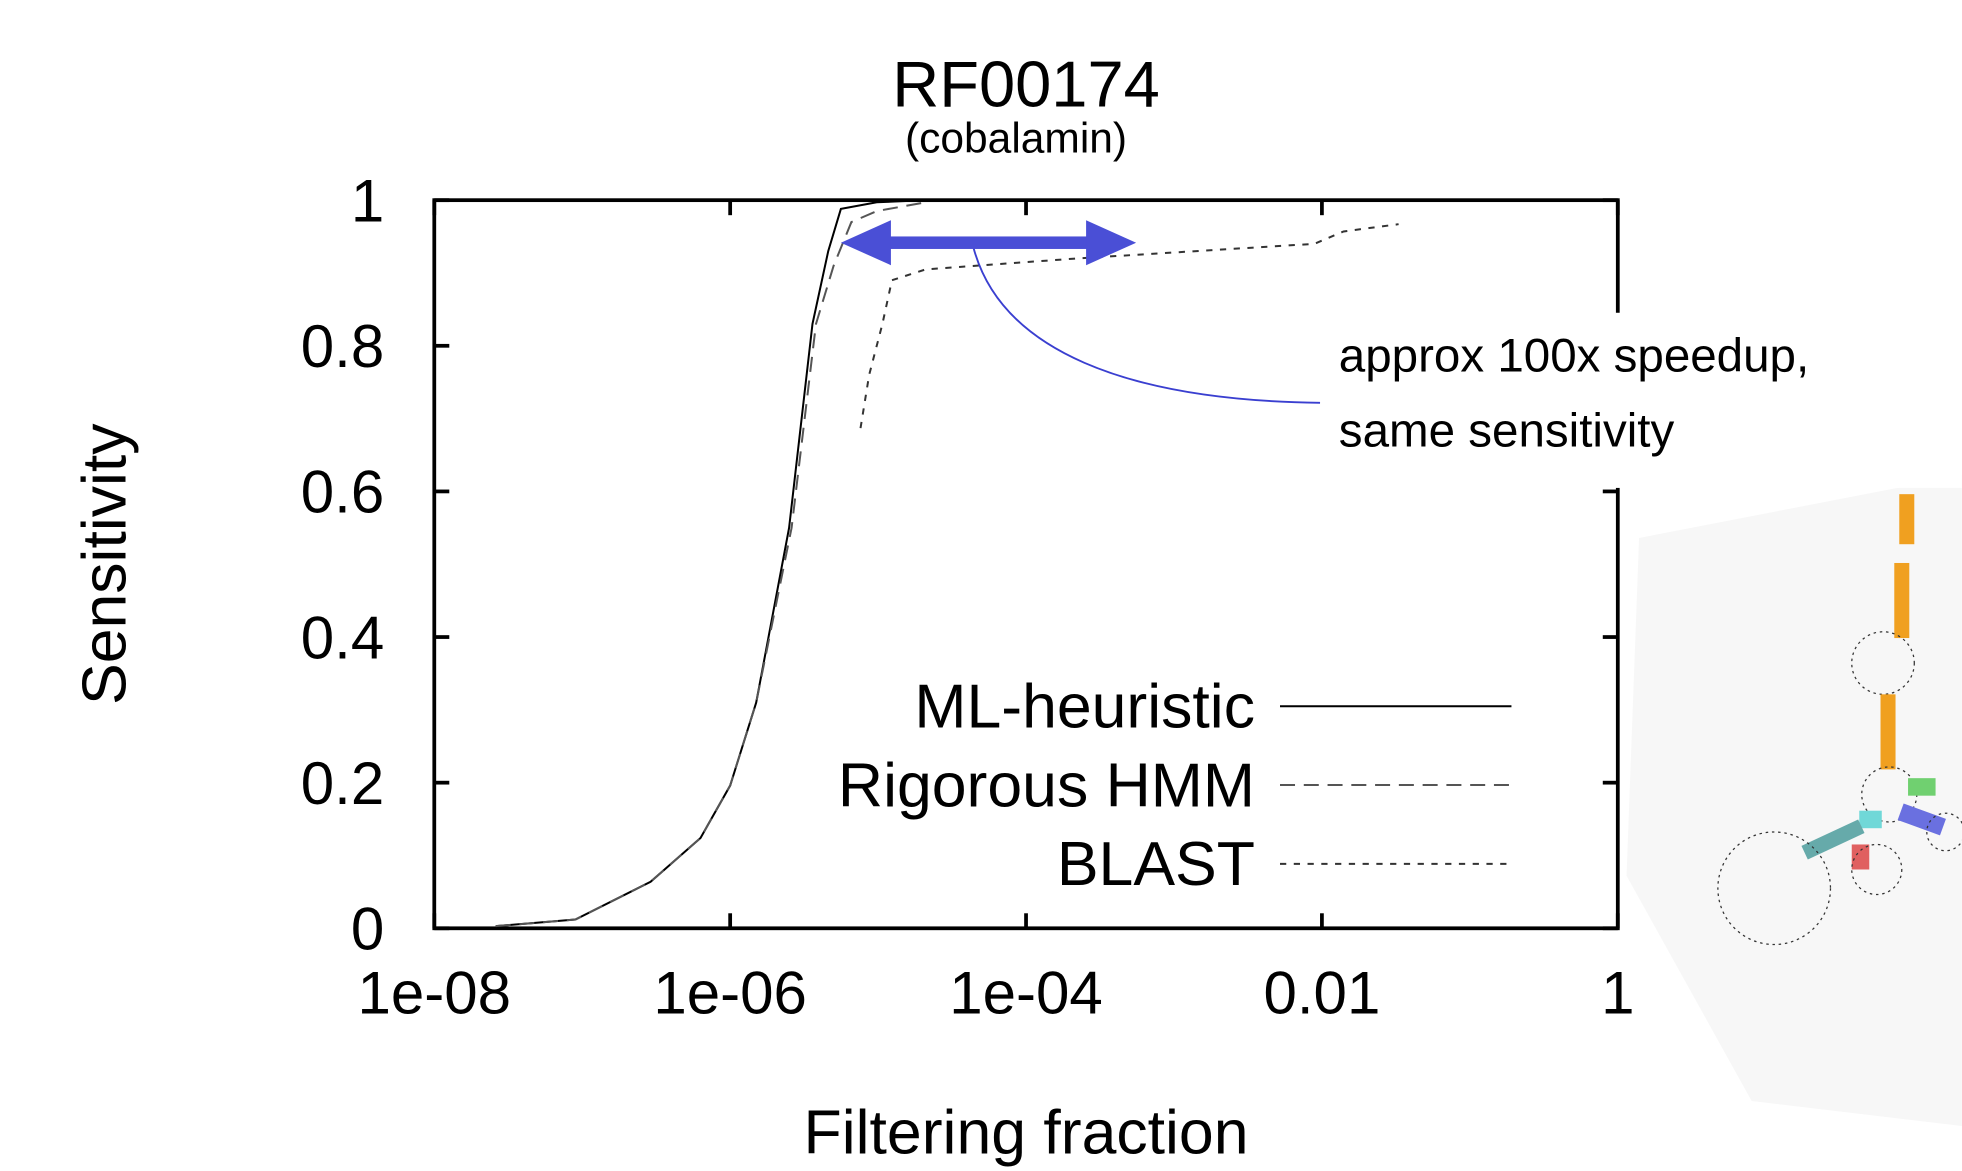  What do you see at coordinates (730, 992) in the screenshot?
I see `x-tick-label: 1e-06` at bounding box center [730, 992].